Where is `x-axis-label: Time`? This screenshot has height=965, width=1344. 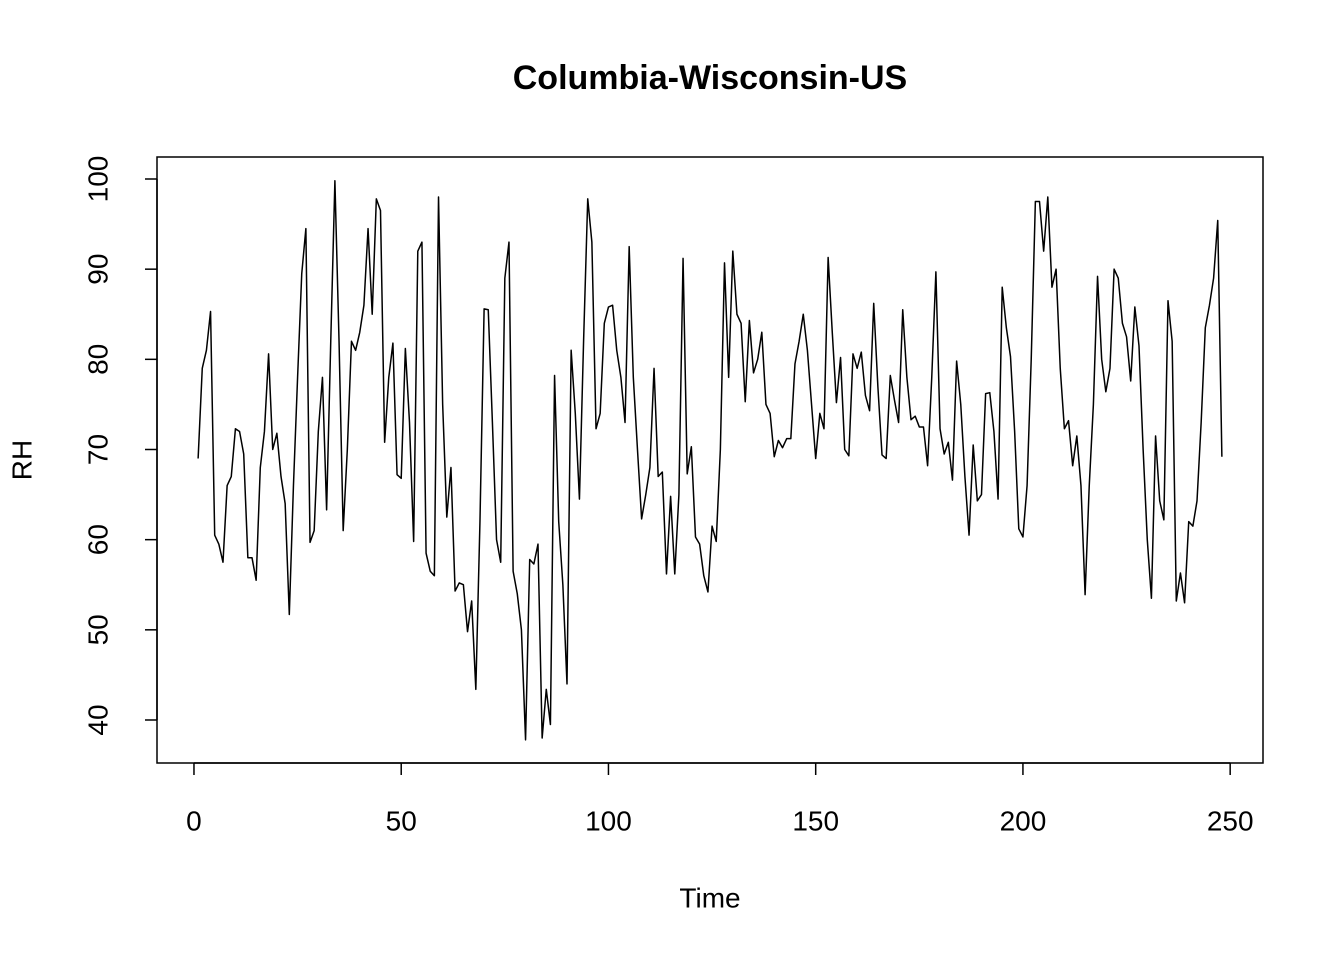
x-axis-label: Time is located at coordinates (709, 897).